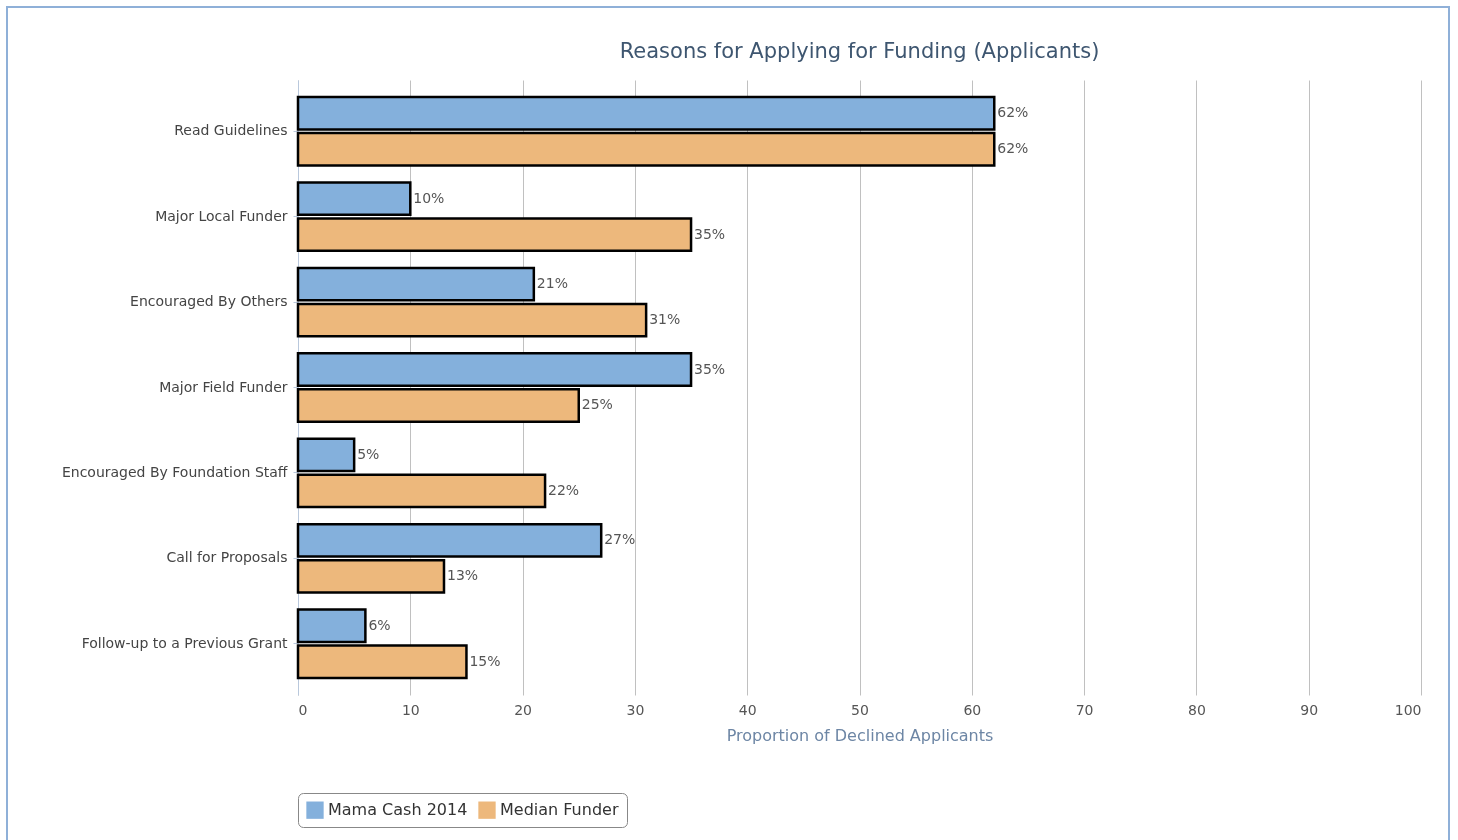 Image resolution: width=1458 pixels, height=840 pixels. Describe the element at coordinates (368, 453) in the screenshot. I see `data-label: 5%` at that location.